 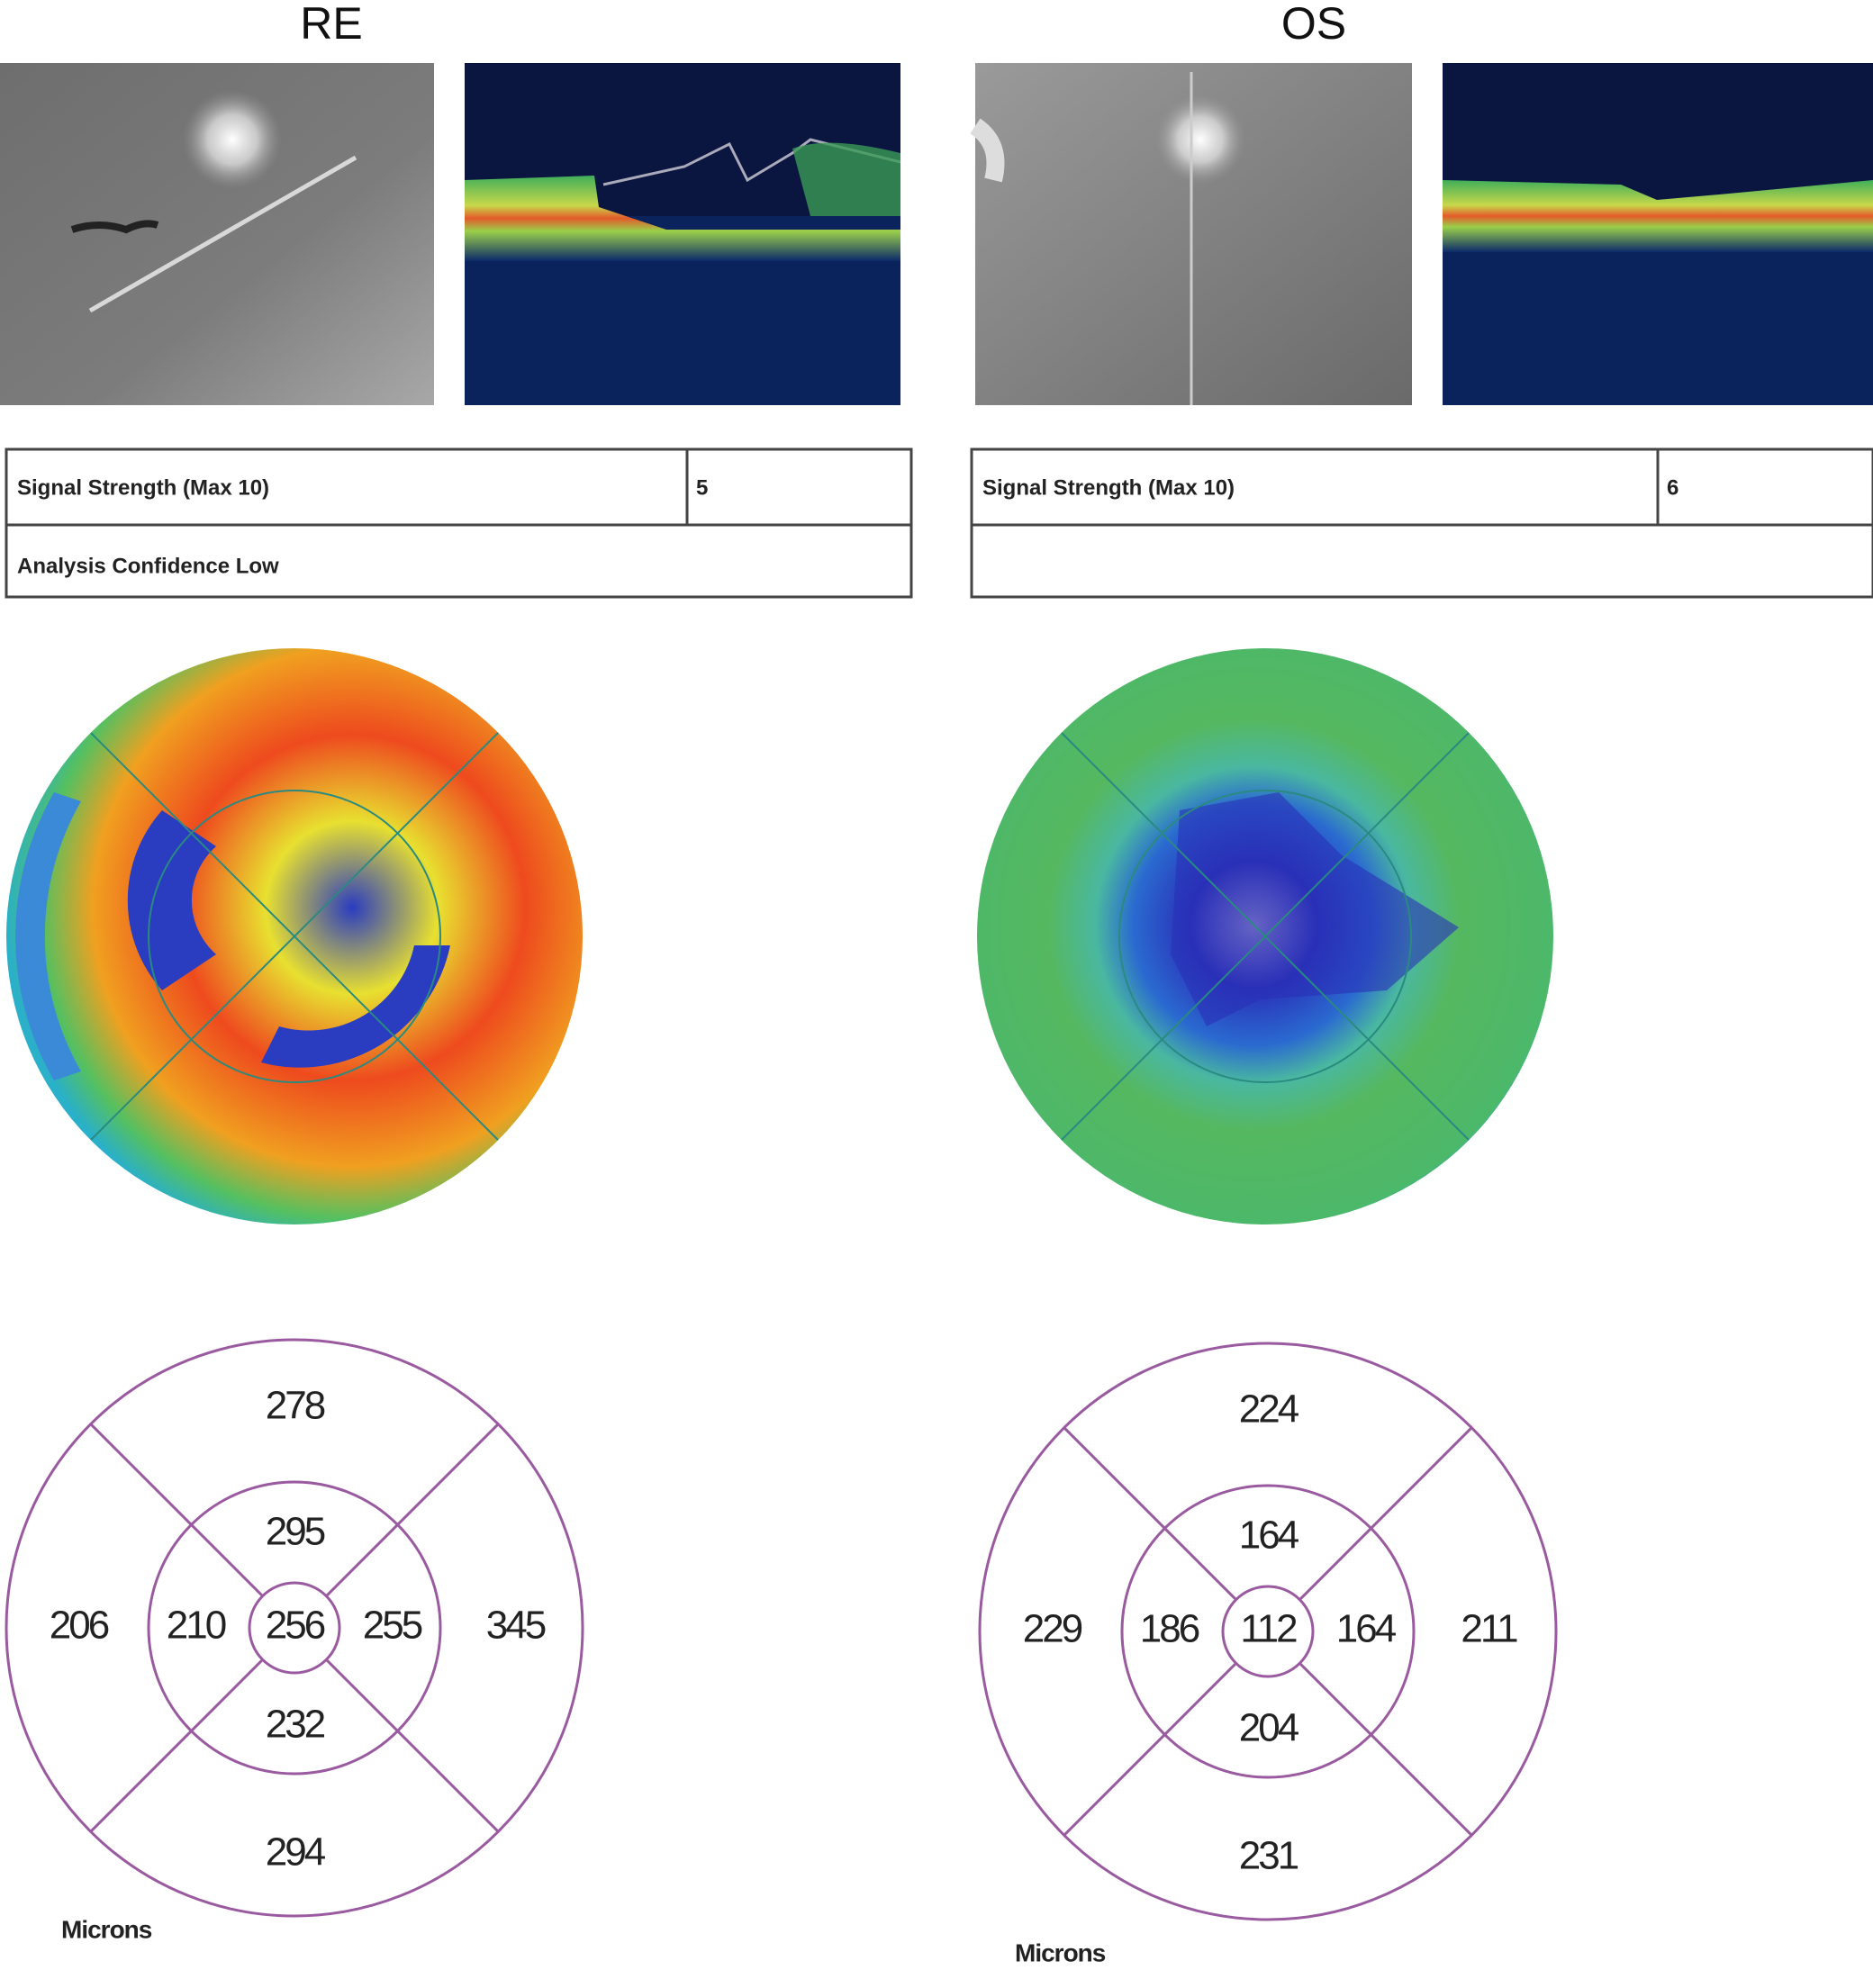 I want to click on thickness-value: 229, so click(x=1052, y=1629).